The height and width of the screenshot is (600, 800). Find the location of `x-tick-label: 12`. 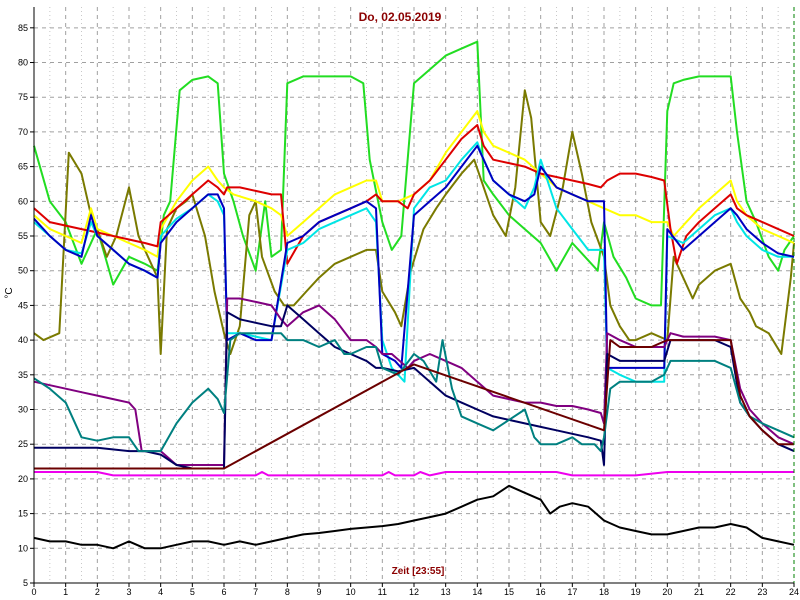

x-tick-label: 12 is located at coordinates (414, 592).